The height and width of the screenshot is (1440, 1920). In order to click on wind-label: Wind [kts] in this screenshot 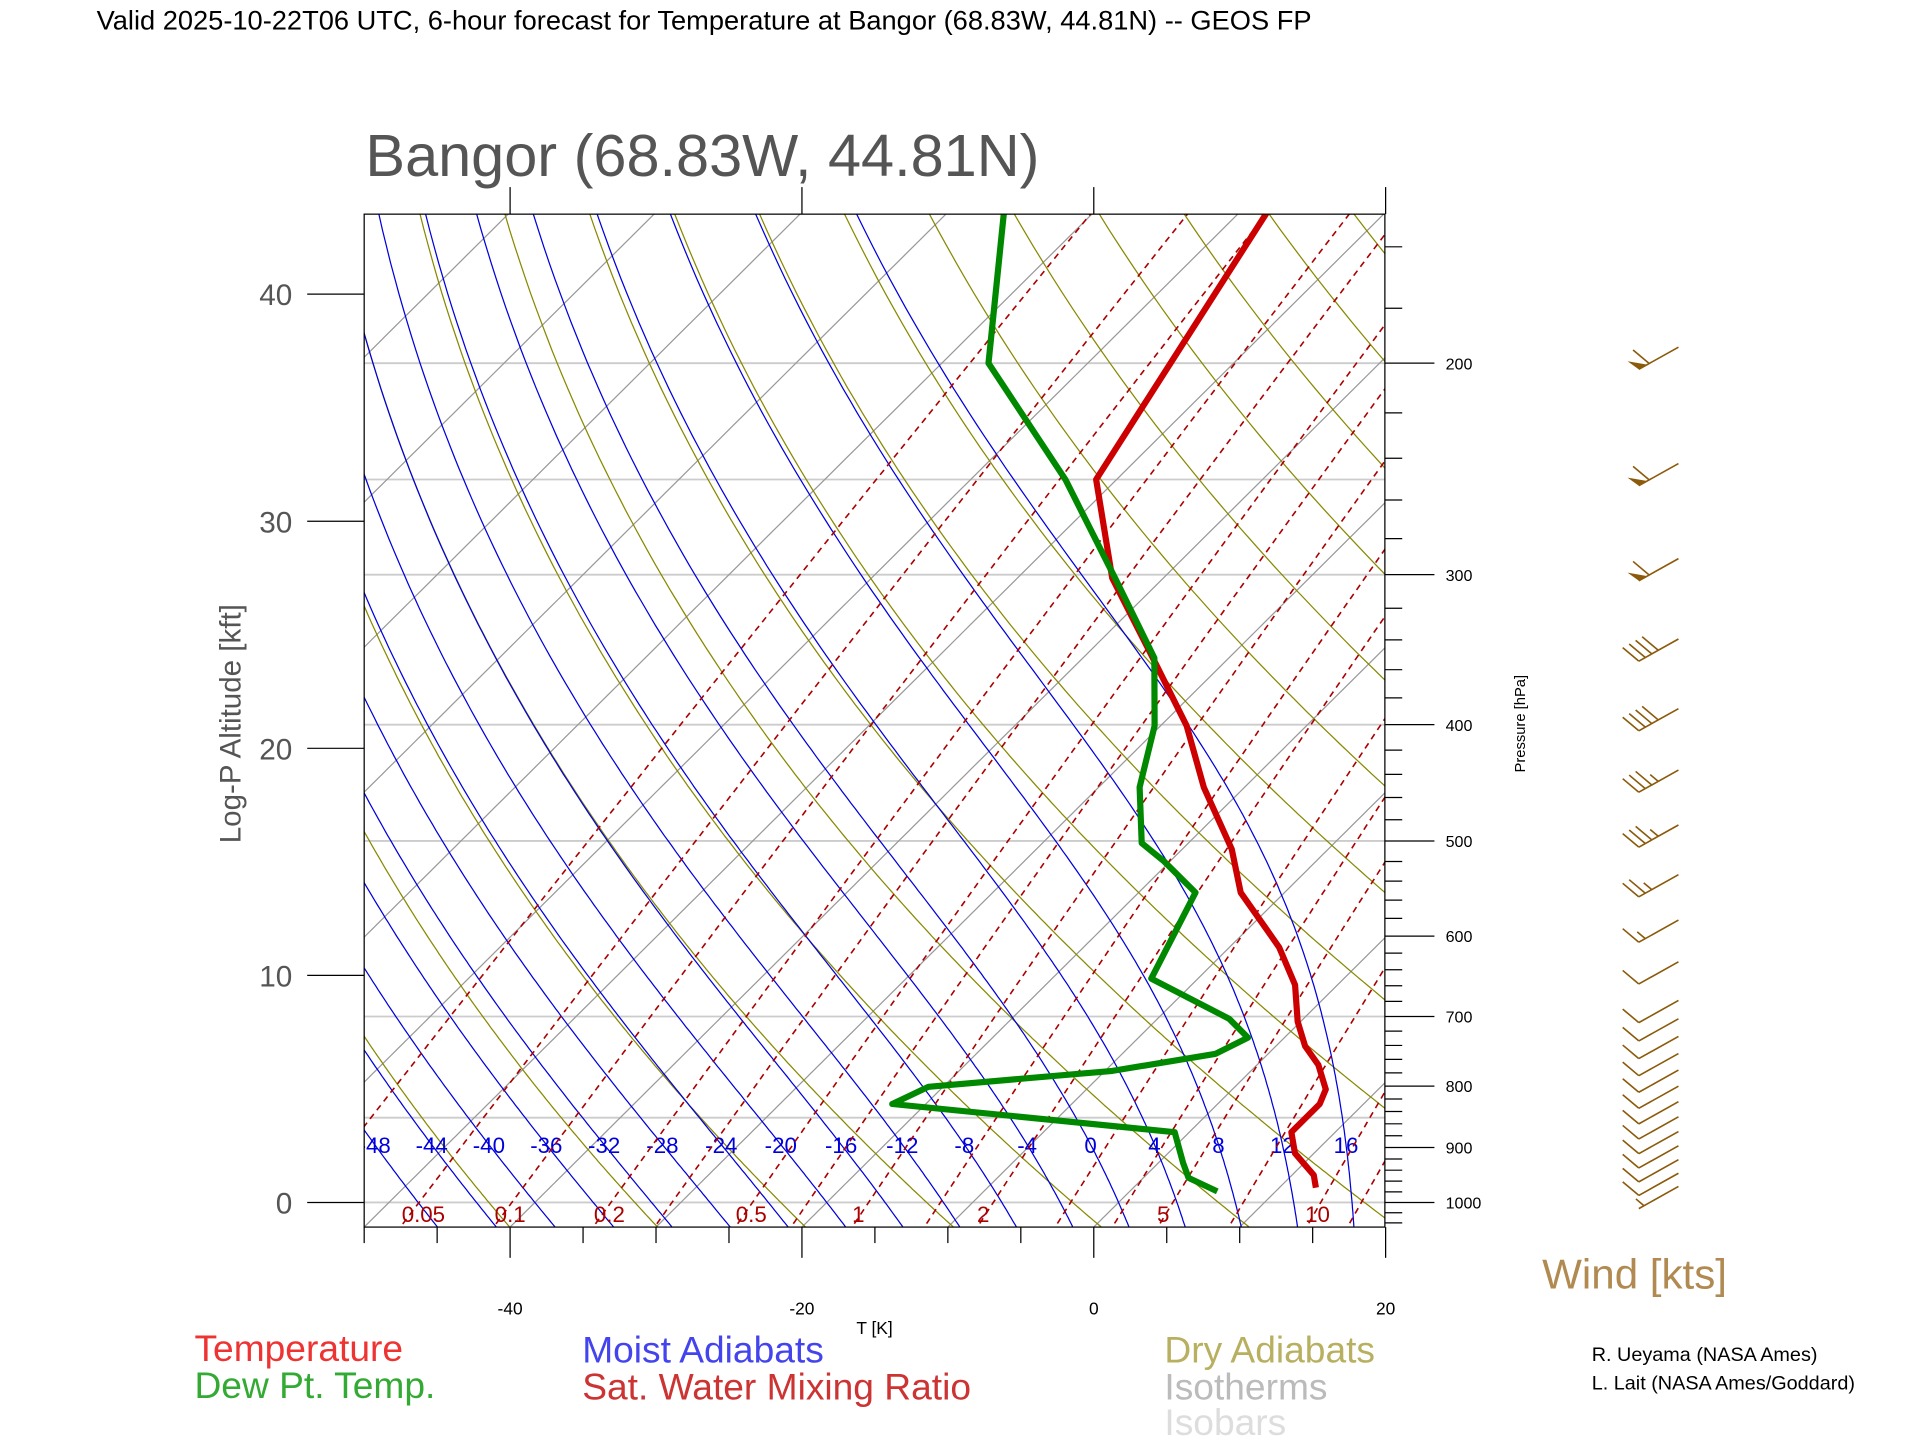, I will do `click(1634, 1274)`.